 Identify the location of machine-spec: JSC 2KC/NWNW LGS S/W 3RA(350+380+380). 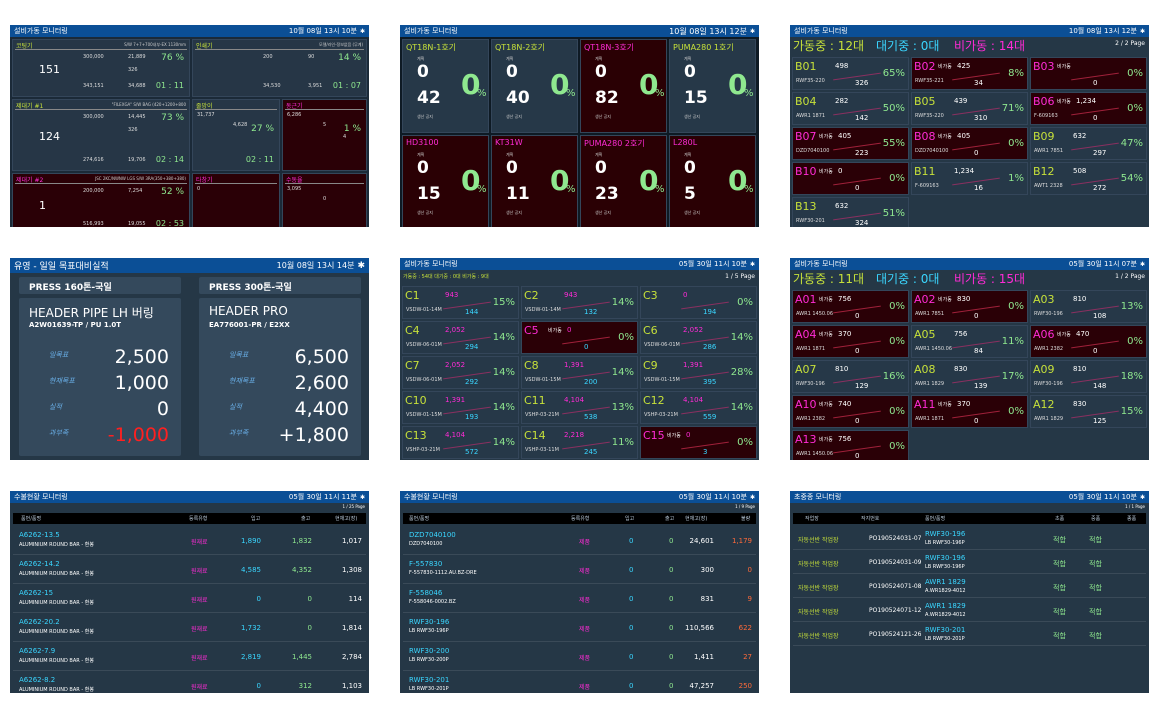
(140, 178).